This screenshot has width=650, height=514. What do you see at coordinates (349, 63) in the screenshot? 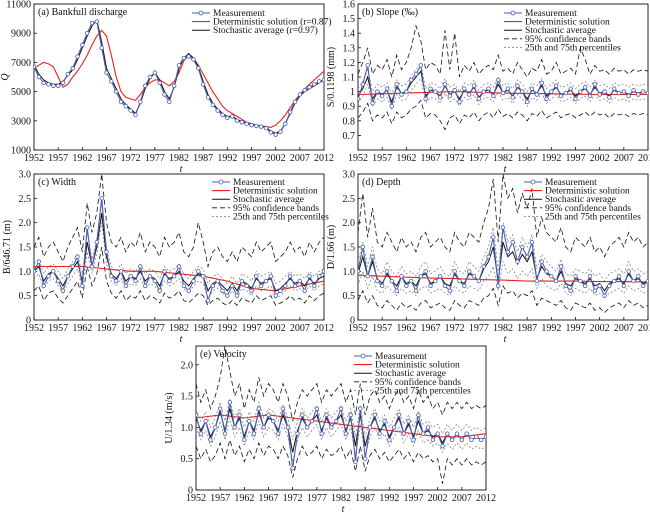
I see `y-tick-label: 1.2` at bounding box center [349, 63].